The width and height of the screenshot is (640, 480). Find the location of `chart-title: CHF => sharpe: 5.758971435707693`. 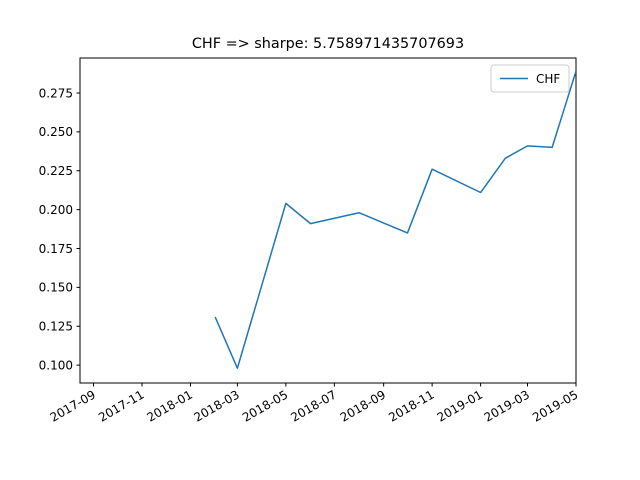

chart-title: CHF => sharpe: 5.758971435707693 is located at coordinates (328, 44).